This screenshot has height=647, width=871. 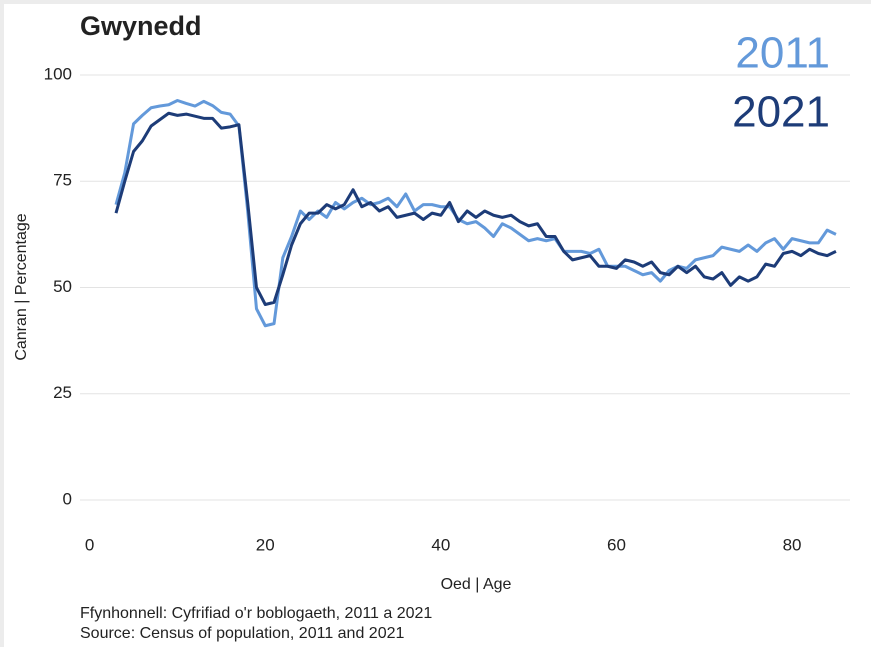 What do you see at coordinates (89, 544) in the screenshot?
I see `x-tick-label: 0` at bounding box center [89, 544].